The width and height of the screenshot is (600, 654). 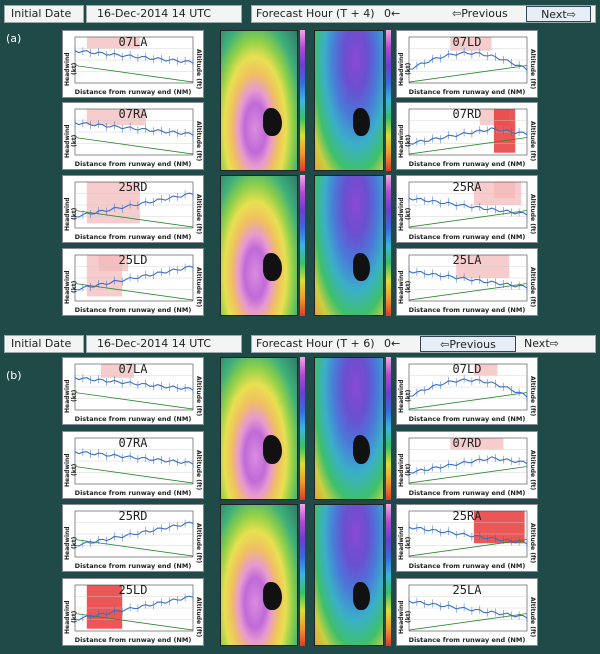 What do you see at coordinates (467, 443) in the screenshot?
I see `runway-label: 07RD` at bounding box center [467, 443].